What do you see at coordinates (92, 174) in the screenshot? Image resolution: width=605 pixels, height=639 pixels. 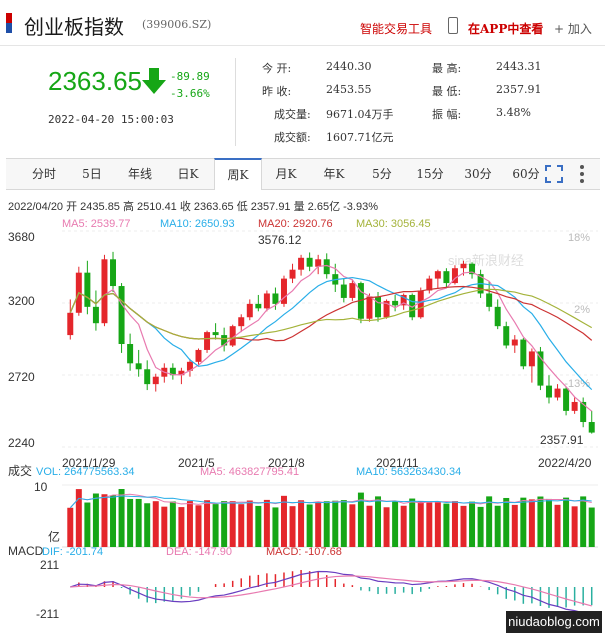 I see `tab-1: 5日` at bounding box center [92, 174].